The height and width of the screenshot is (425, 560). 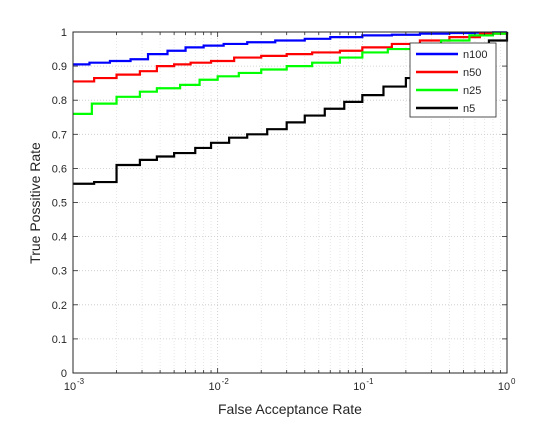 What do you see at coordinates (81, 381) in the screenshot?
I see `x-tick-label-exponent: -3` at bounding box center [81, 381].